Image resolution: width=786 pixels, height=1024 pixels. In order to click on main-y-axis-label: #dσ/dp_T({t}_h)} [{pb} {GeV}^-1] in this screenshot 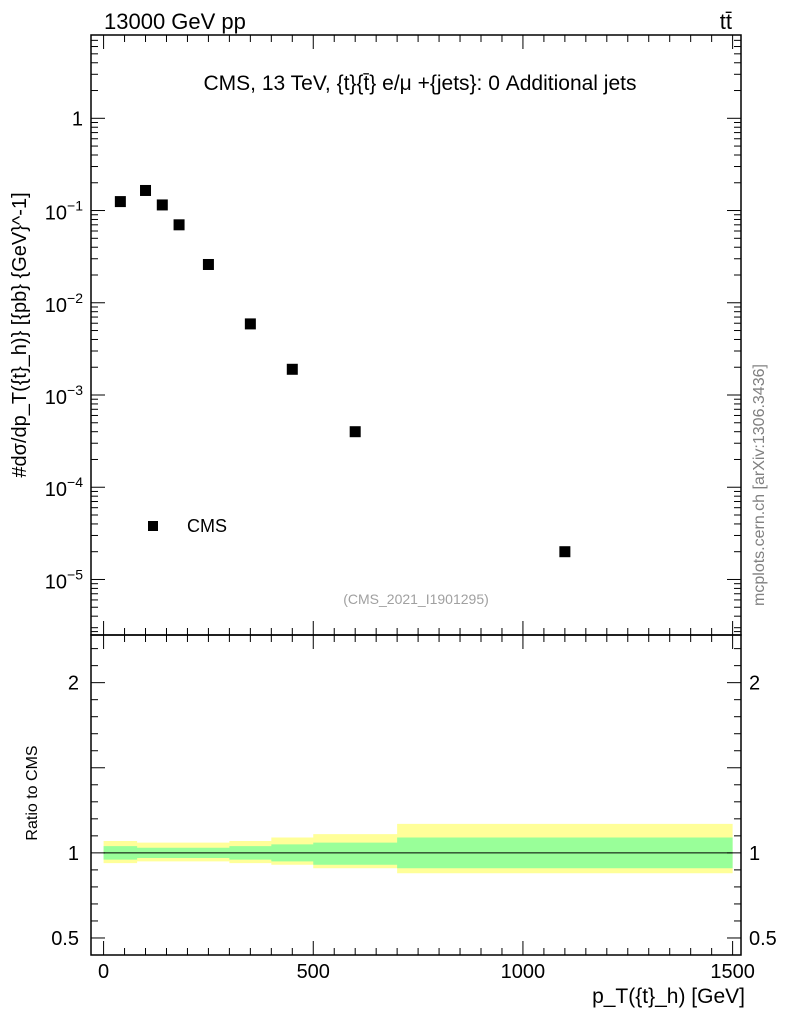, I will do `click(20, 334)`.